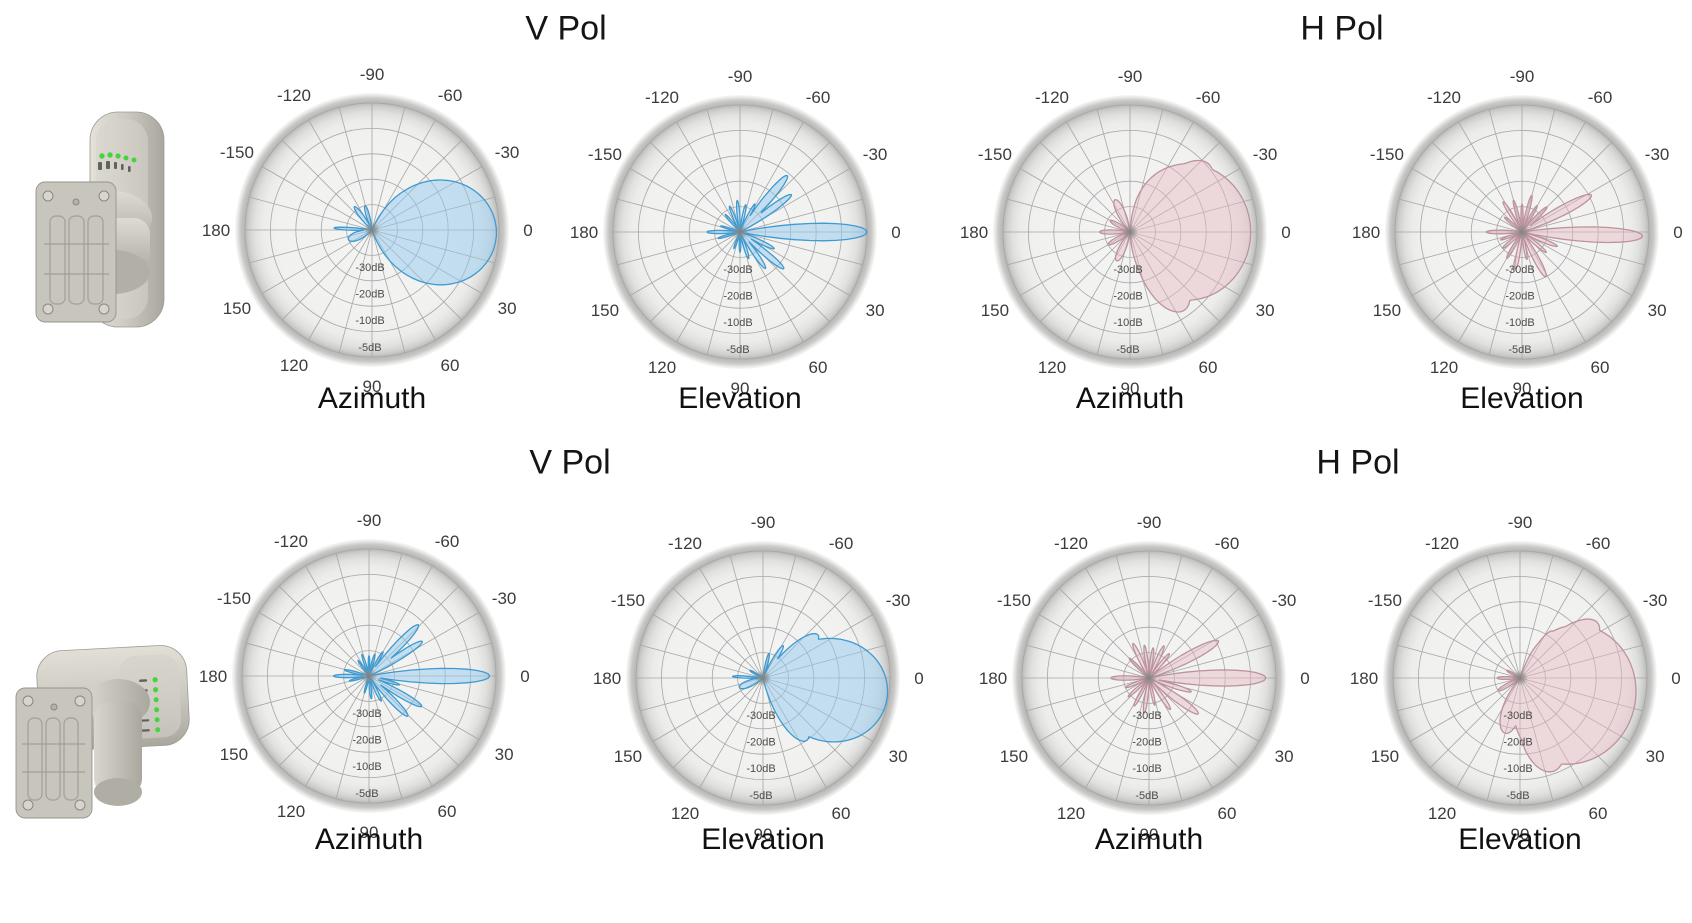  I want to click on device-mount-bracket, so click(54, 753).